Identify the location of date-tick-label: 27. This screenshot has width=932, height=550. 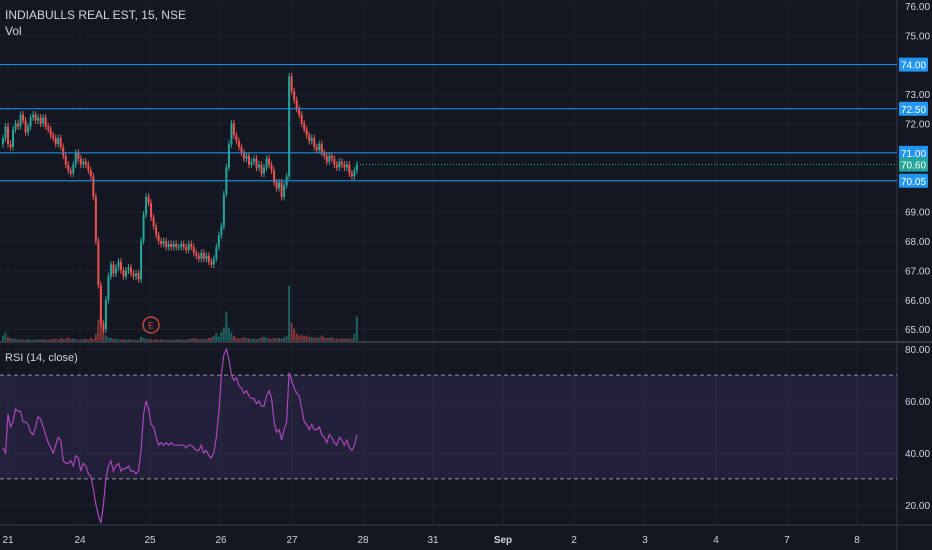
(292, 540).